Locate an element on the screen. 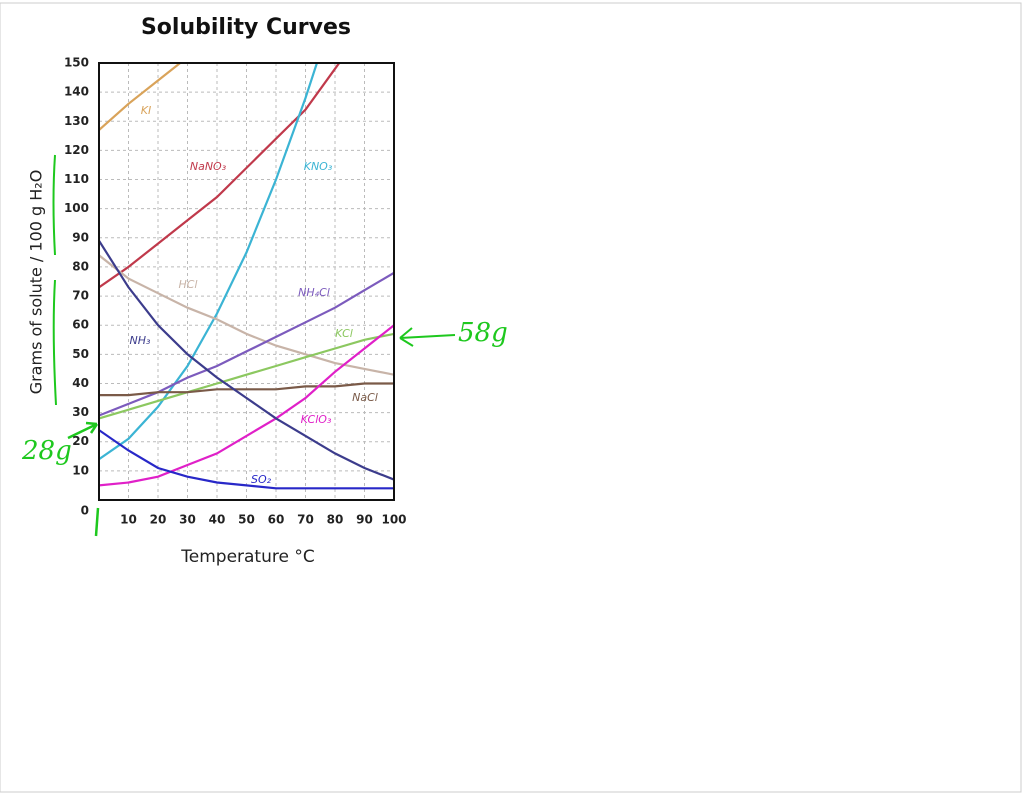 The height and width of the screenshot is (794, 1024). series-label: KCl is located at coordinates (344, 333).